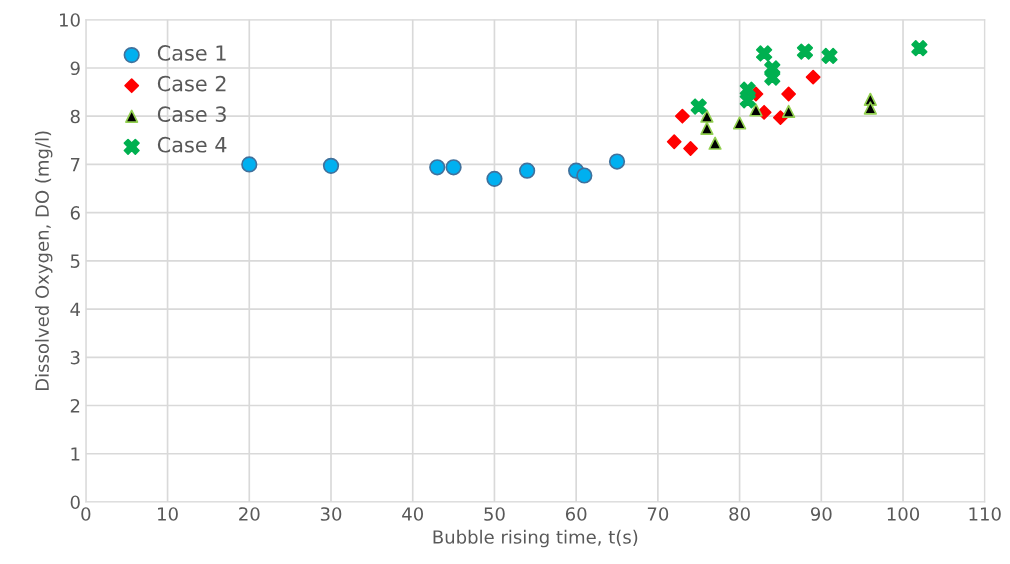 Image resolution: width=1010 pixels, height=564 pixels. What do you see at coordinates (413, 514) in the screenshot?
I see `x-tick-label: 40` at bounding box center [413, 514].